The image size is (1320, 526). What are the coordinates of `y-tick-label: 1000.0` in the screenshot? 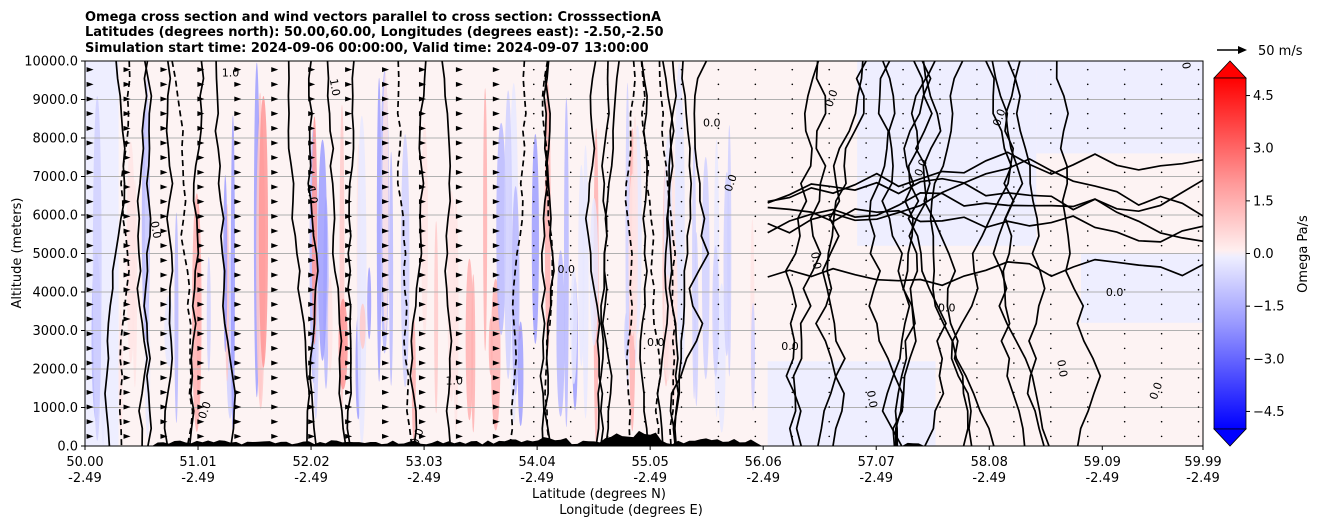 It's located at (56, 408).